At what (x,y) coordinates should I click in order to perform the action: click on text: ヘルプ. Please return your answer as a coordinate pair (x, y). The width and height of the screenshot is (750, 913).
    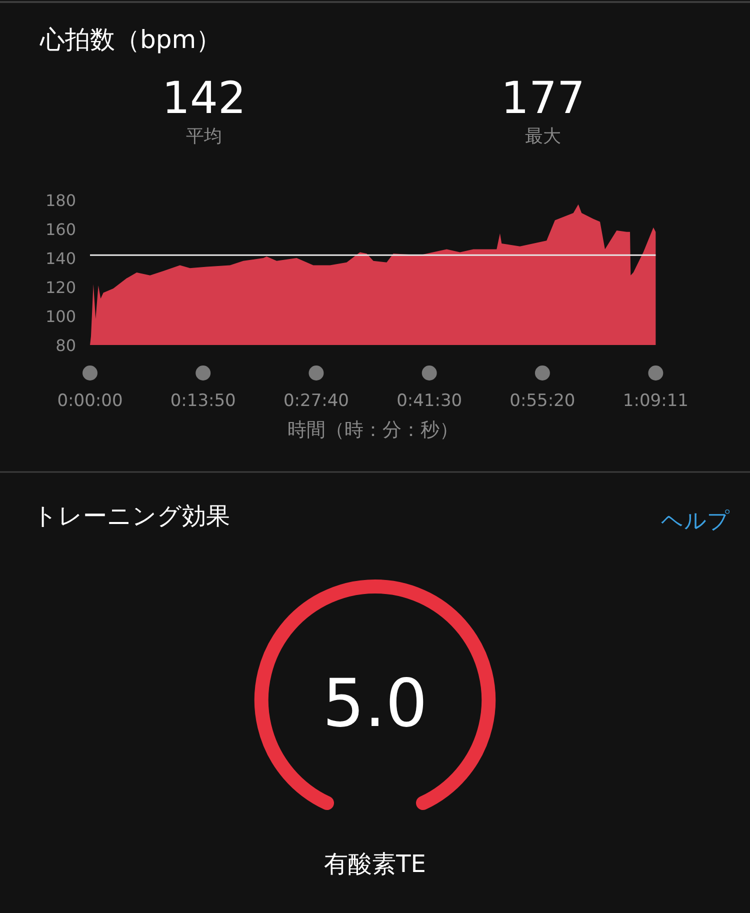
    Looking at the image, I should click on (695, 521).